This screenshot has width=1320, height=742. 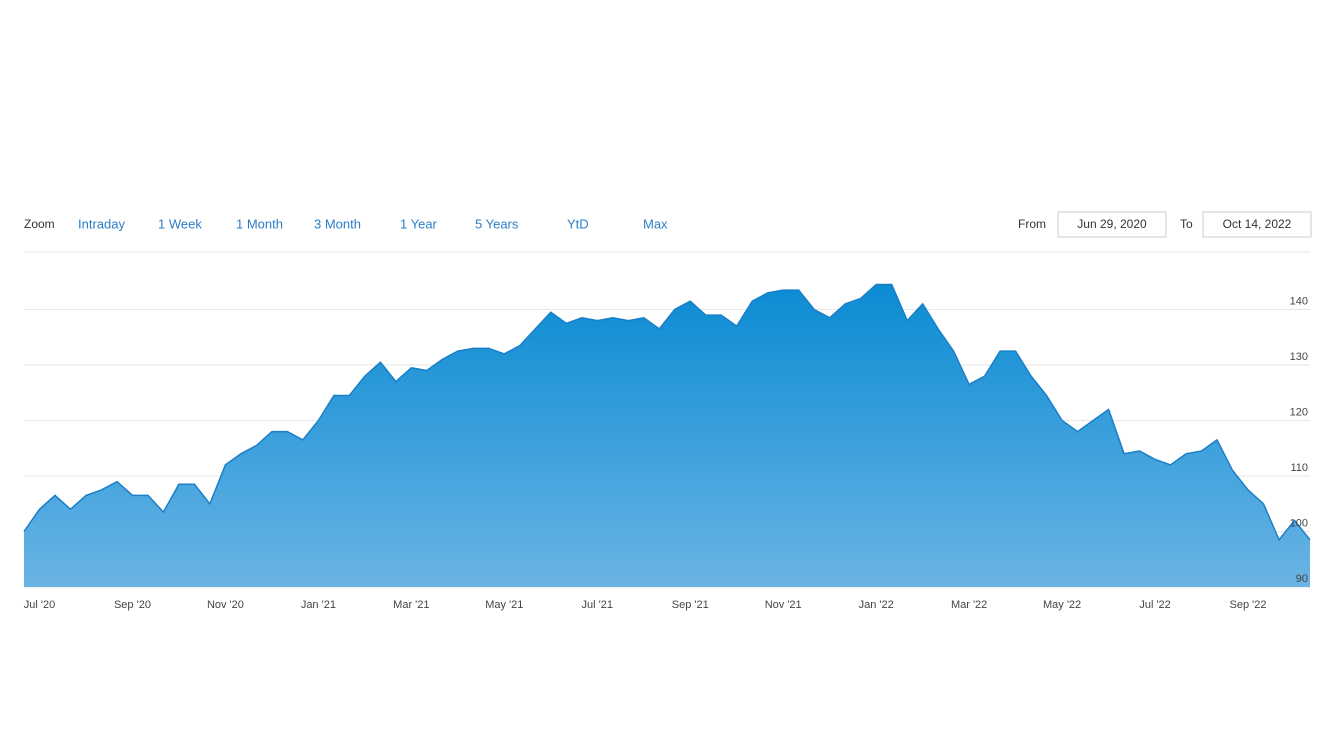 I want to click on x-tick-label: Nov '20, so click(x=225, y=605).